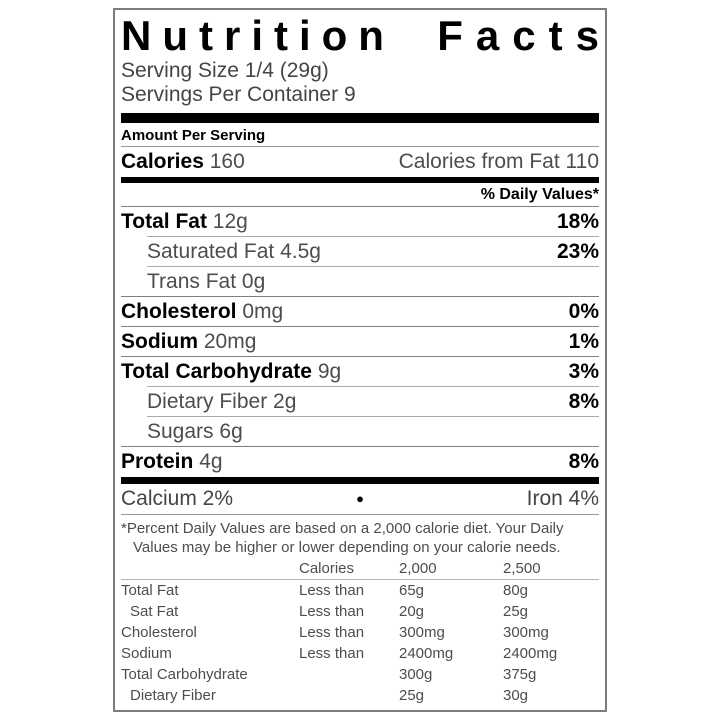 Image resolution: width=720 pixels, height=720 pixels. Describe the element at coordinates (211, 251) in the screenshot. I see `nutrient-name: Saturated Fat` at that location.